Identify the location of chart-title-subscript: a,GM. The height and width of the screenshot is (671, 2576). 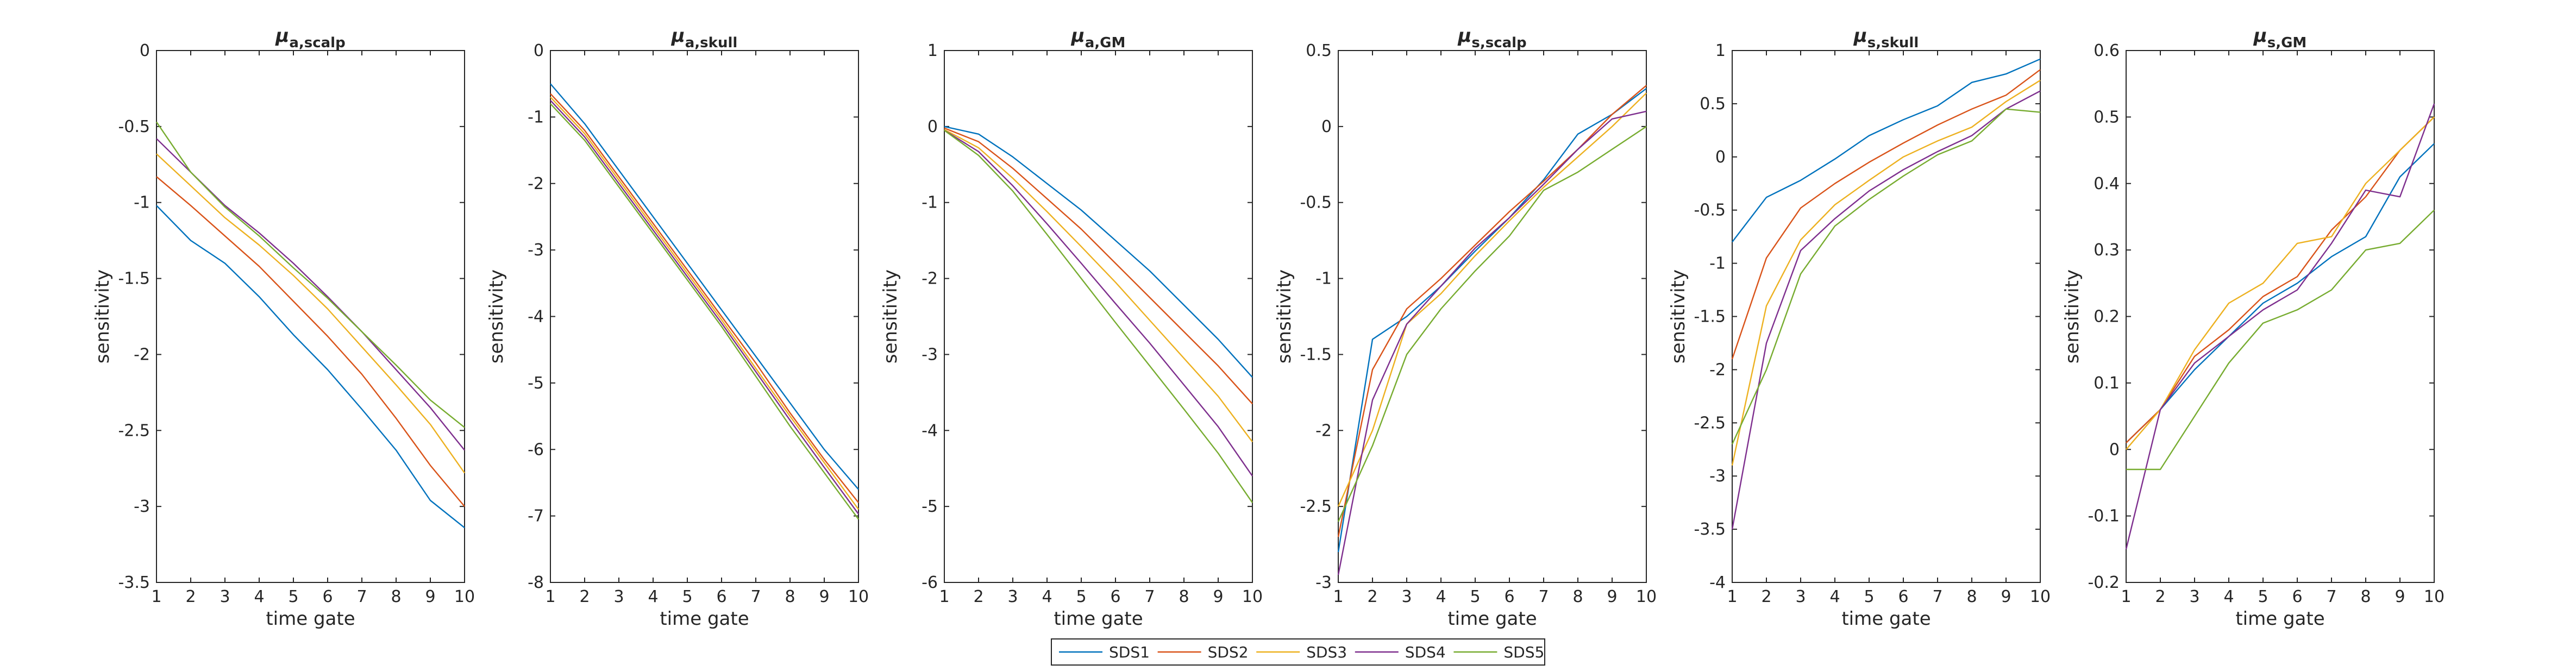
(1105, 43).